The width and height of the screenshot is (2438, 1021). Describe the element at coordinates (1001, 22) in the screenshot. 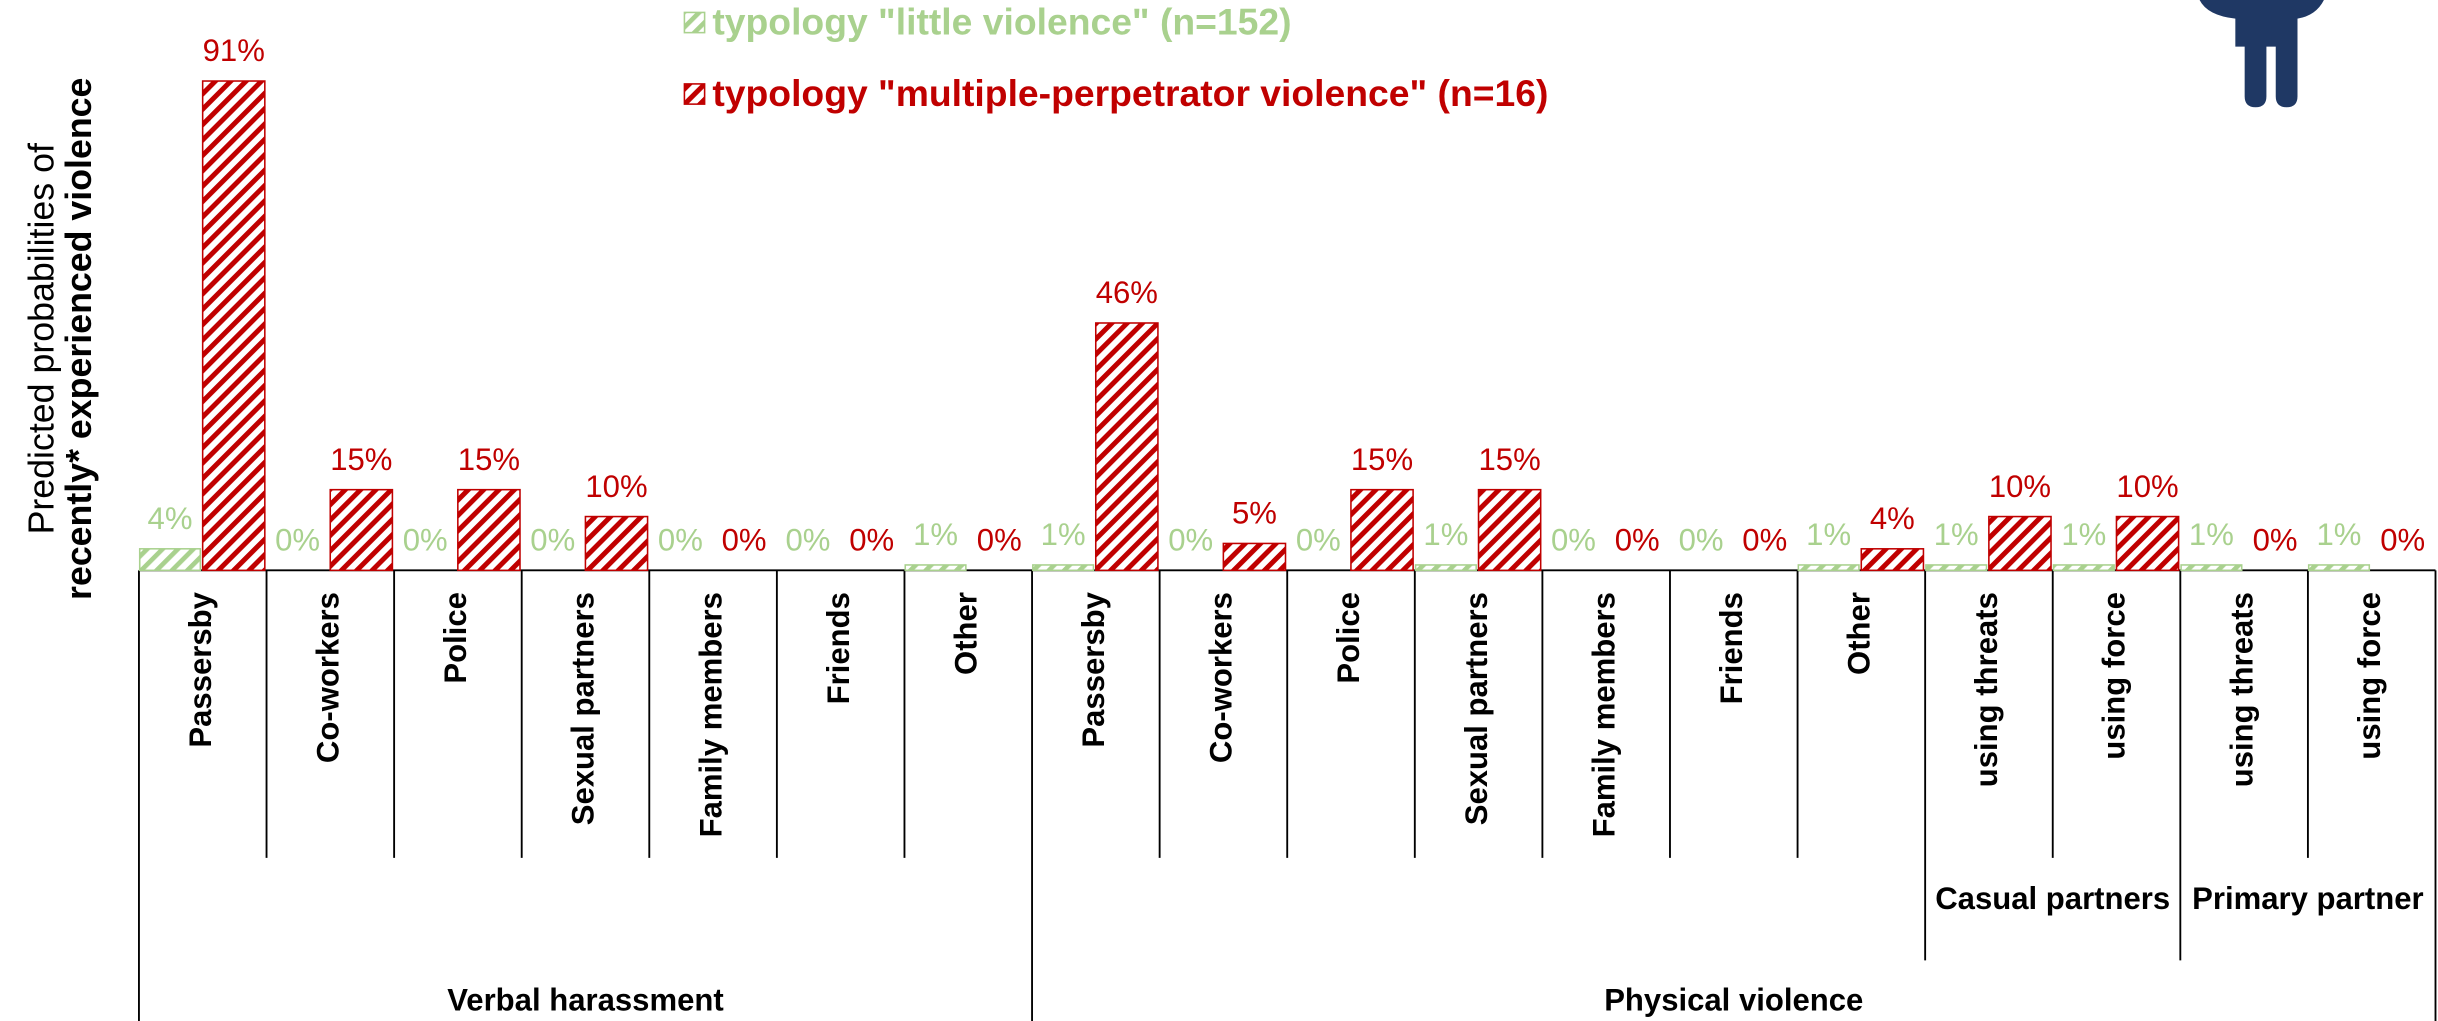

I see `legend-label: typology "little violence" (n=152)` at that location.